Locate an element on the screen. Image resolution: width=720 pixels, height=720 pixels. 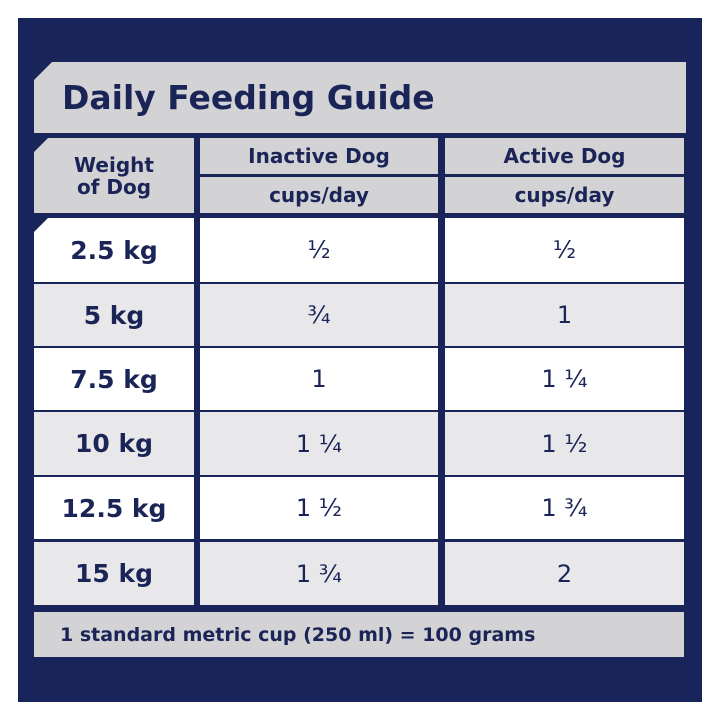
cell-weight: 7.5 kg is located at coordinates (114, 379).